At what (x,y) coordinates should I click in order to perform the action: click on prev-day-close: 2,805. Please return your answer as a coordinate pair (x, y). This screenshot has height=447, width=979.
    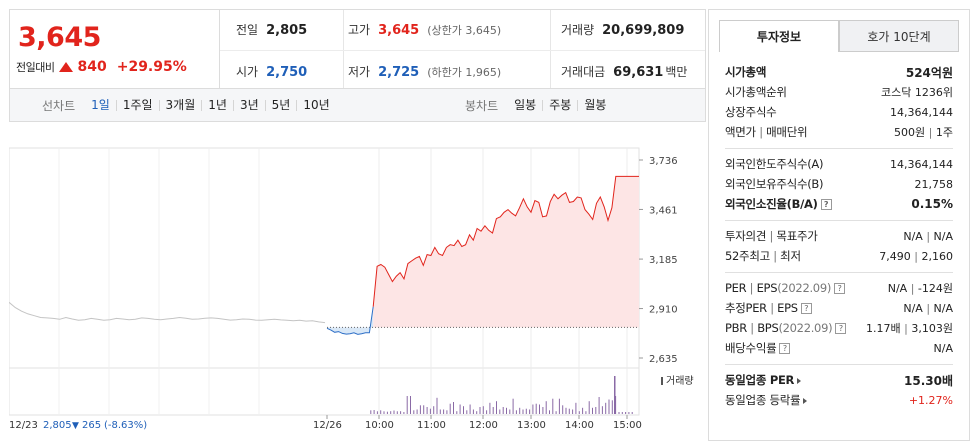
    Looking at the image, I should click on (57, 425).